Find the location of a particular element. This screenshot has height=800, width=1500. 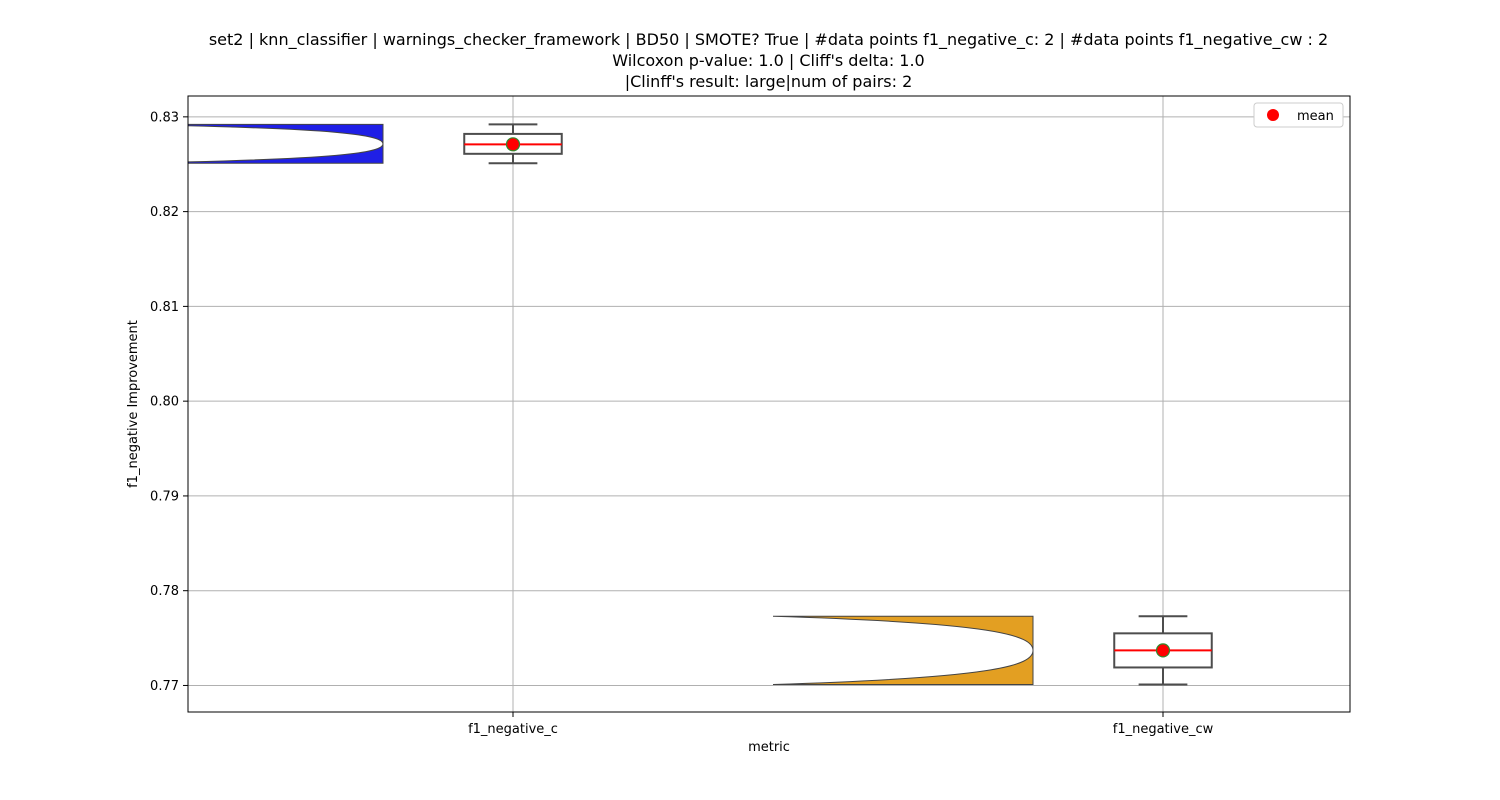

y-axis-label: f1_negative Improvement is located at coordinates (133, 404).